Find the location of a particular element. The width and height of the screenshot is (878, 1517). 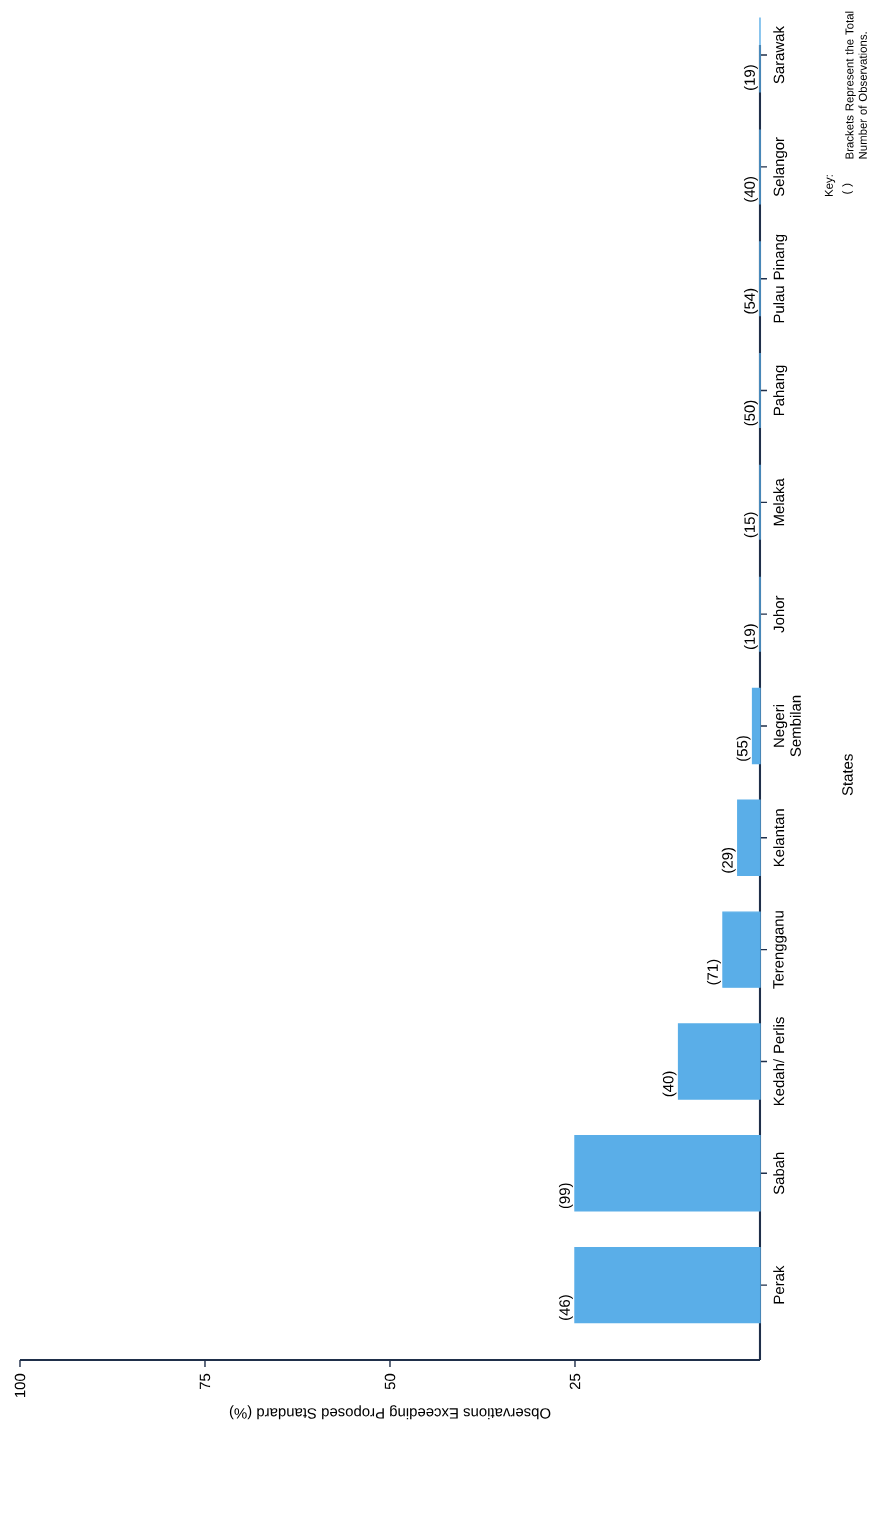

annotation: (29) is located at coordinates (728, 860).